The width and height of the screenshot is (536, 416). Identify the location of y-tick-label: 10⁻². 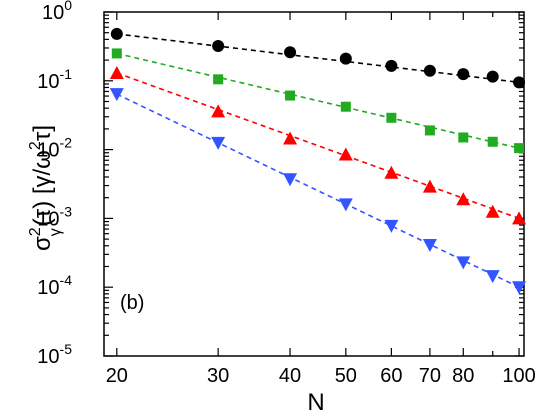
(54, 148).